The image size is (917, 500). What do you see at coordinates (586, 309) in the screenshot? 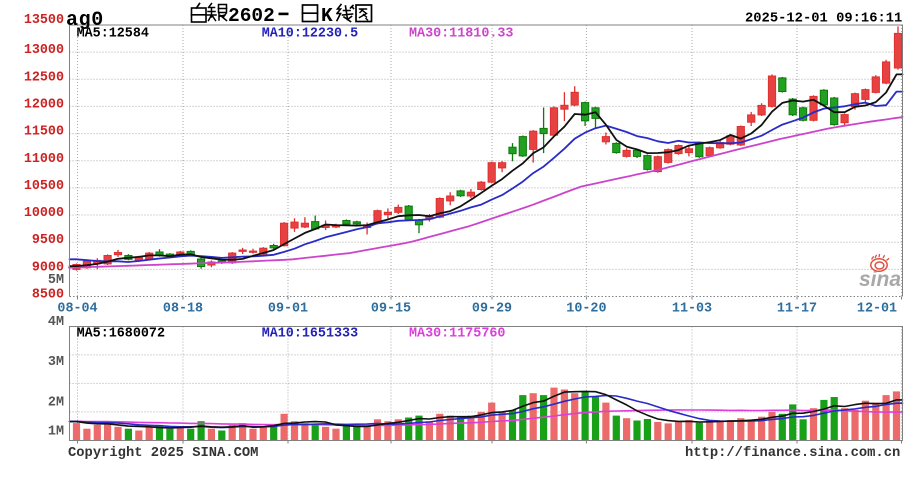
I see `svg-text: 10-20` at bounding box center [586, 309].